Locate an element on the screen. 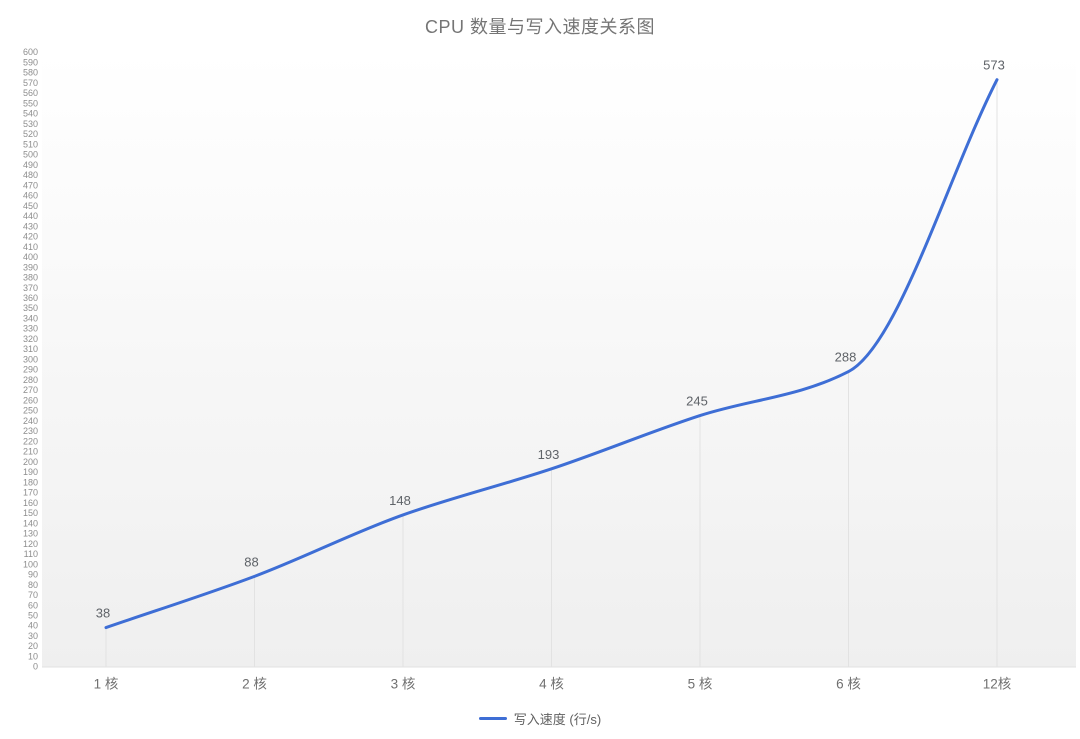 The height and width of the screenshot is (739, 1080). y-axis-tick-label: 170 is located at coordinates (30, 493).